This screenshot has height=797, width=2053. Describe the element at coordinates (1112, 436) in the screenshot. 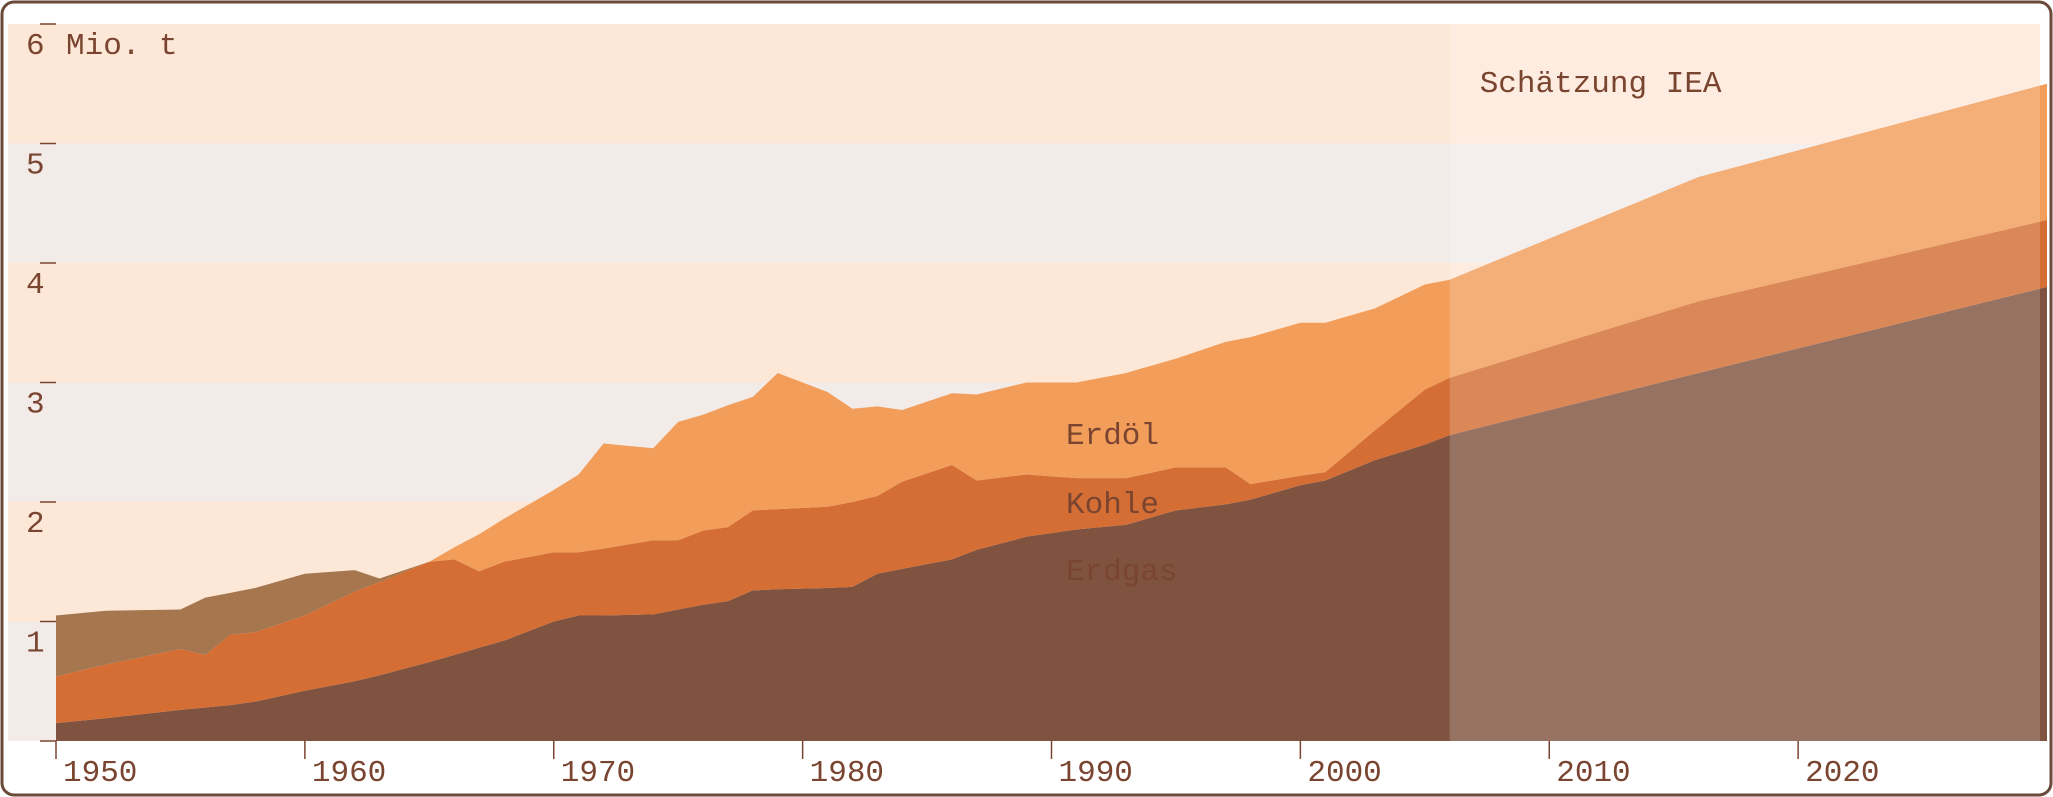

I see `series-label: Erdöl` at that location.